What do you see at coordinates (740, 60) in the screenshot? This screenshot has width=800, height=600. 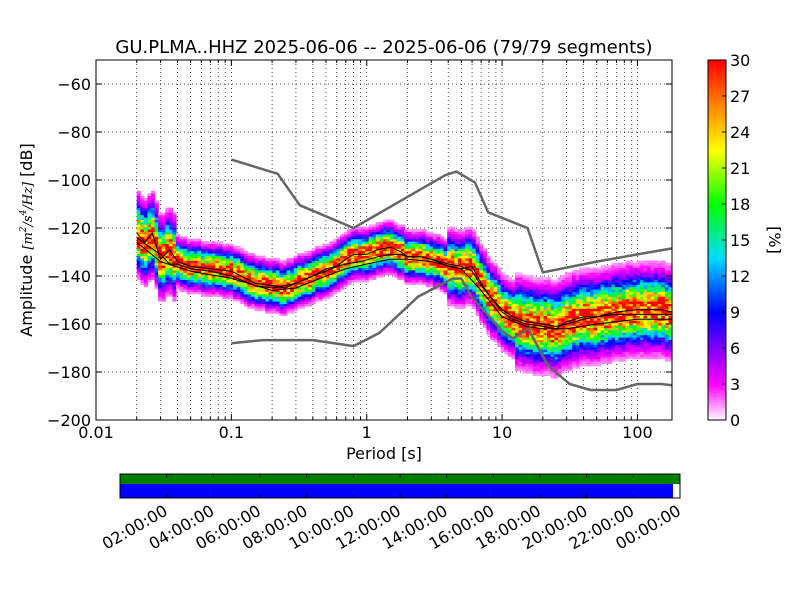 I see `colorbar-tick-label: 30` at bounding box center [740, 60].